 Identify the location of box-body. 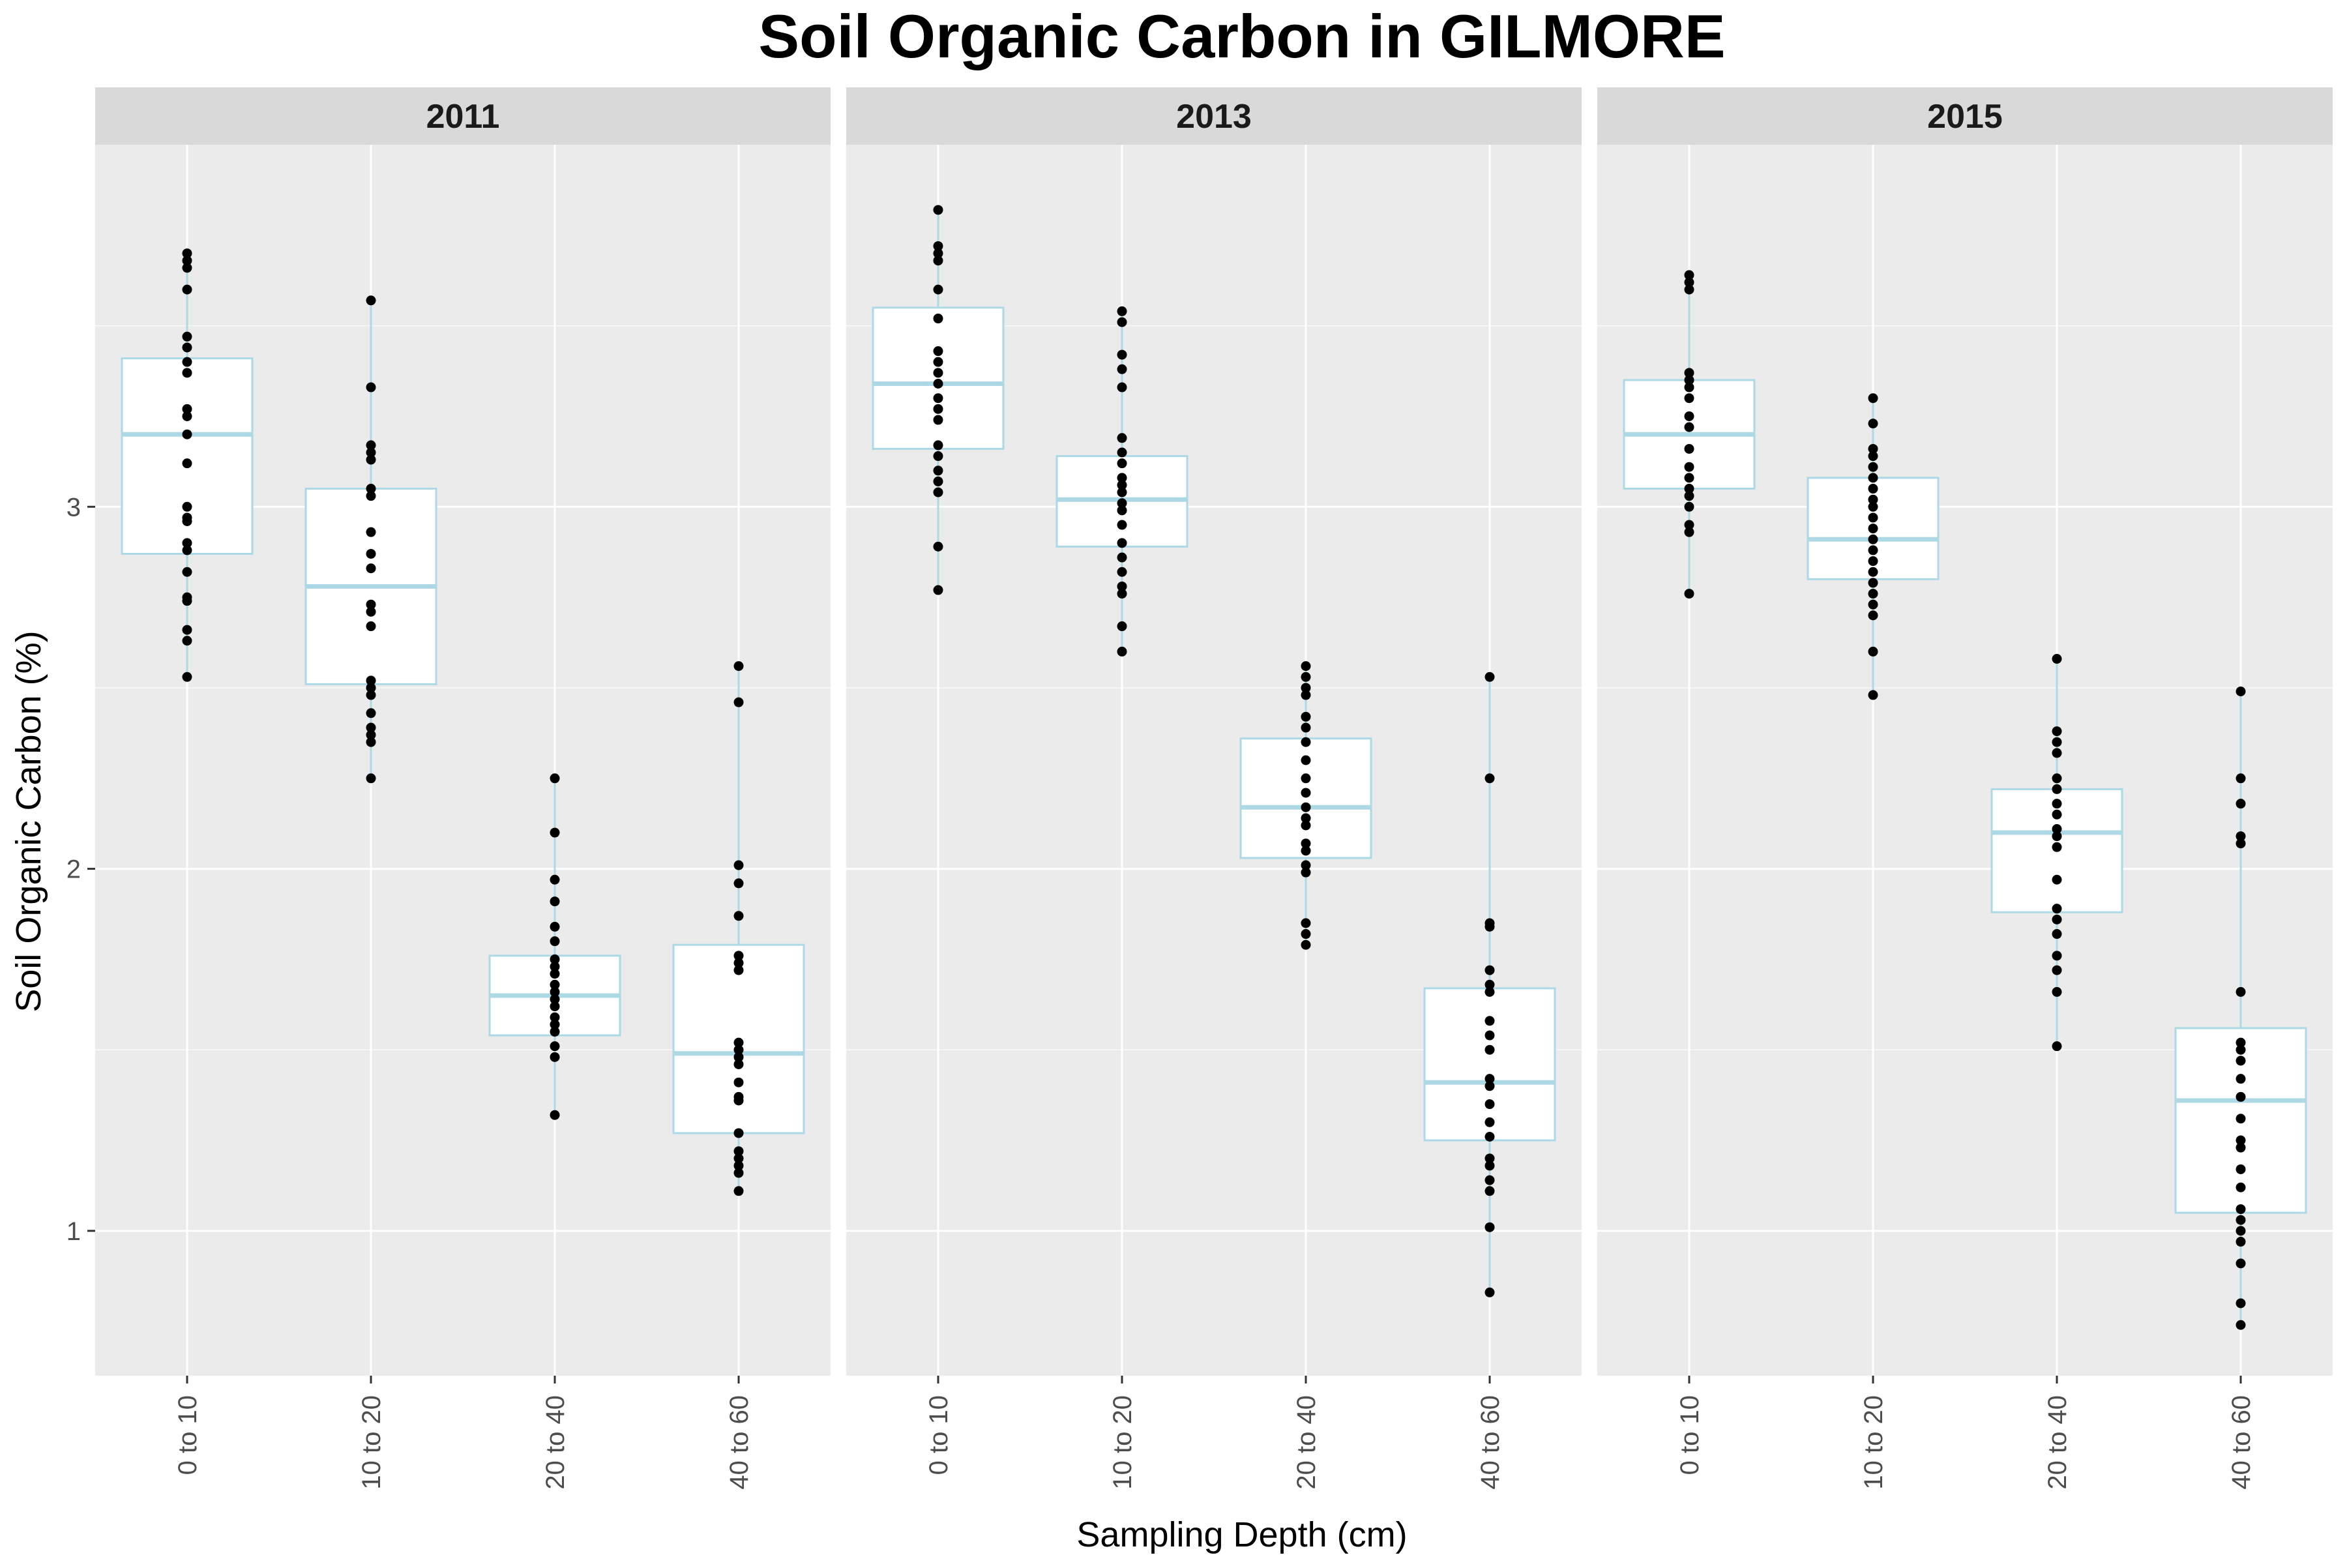
(938, 378).